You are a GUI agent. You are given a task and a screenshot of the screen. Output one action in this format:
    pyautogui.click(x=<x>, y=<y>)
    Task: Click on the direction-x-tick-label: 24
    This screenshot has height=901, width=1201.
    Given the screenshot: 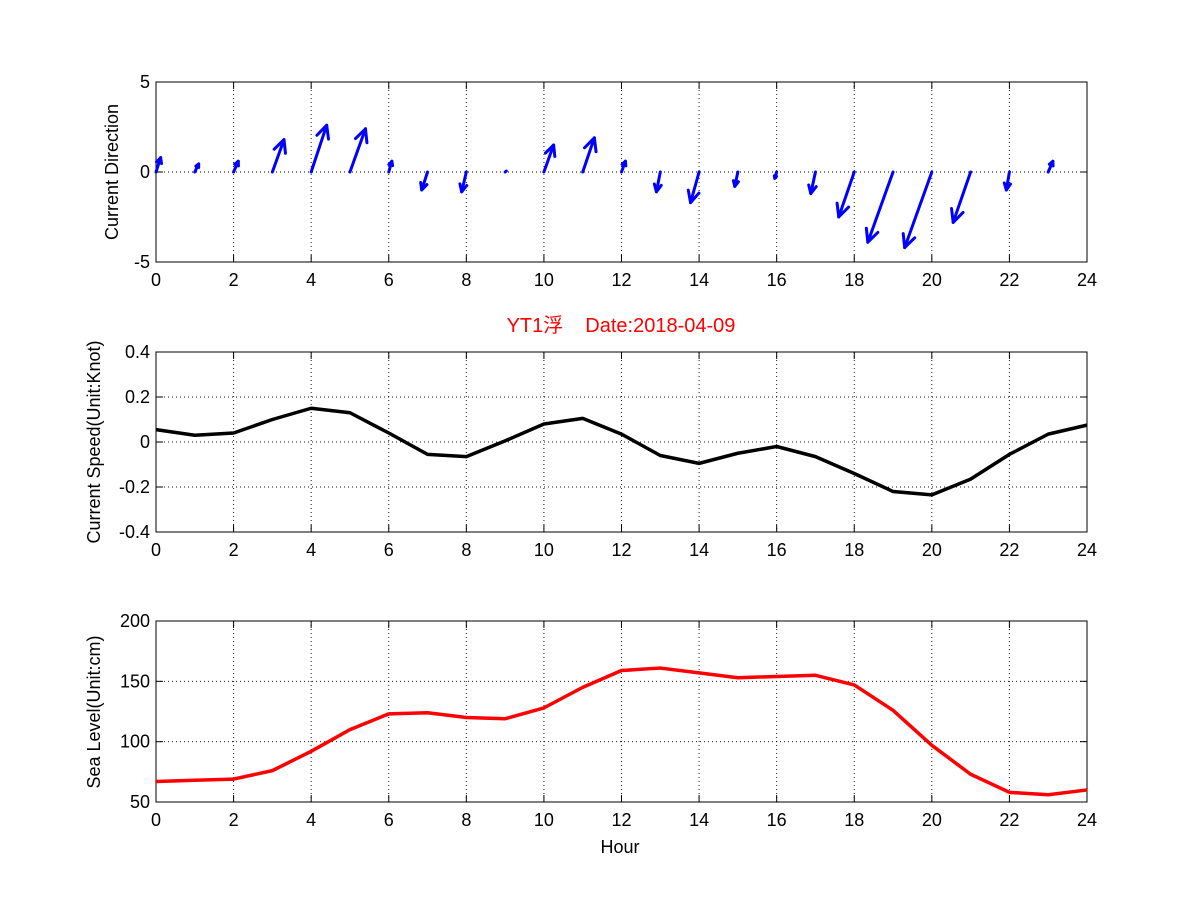 What is the action you would take?
    pyautogui.click(x=1087, y=280)
    